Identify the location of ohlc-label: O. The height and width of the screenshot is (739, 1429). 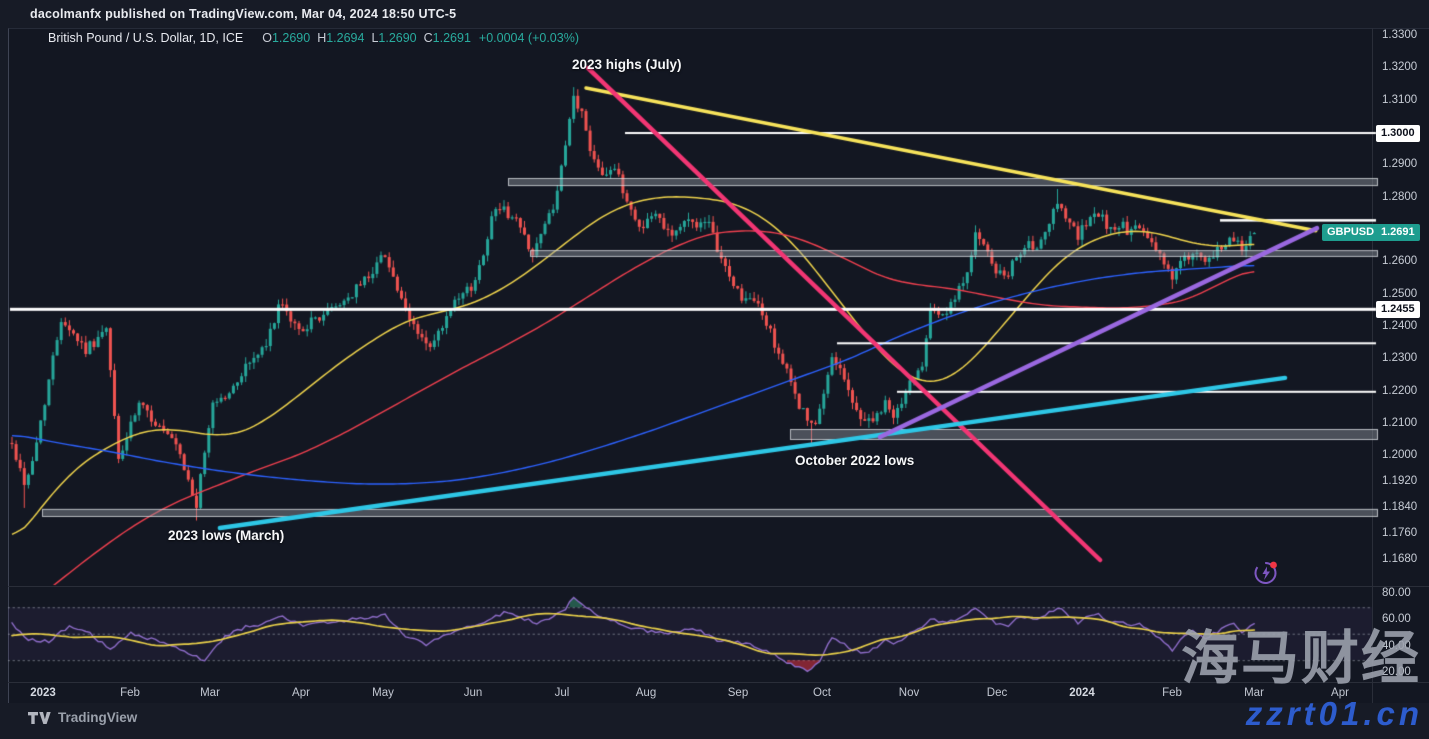
(267, 38).